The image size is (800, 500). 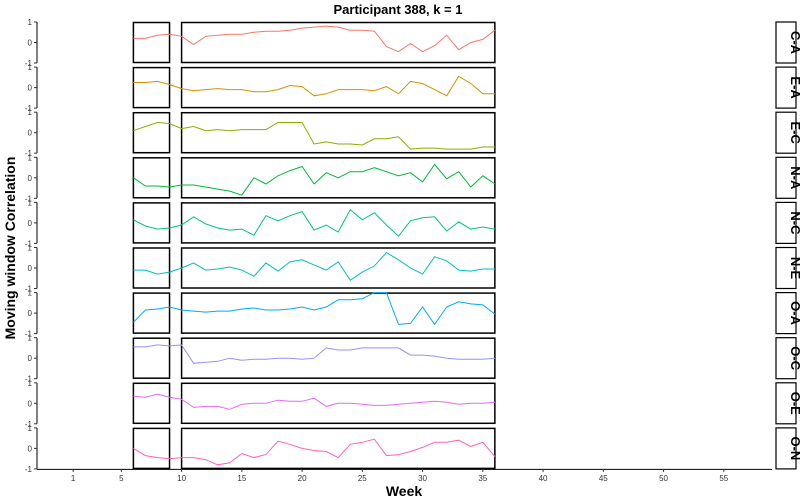 What do you see at coordinates (362, 478) in the screenshot?
I see `x-tick-label: 25` at bounding box center [362, 478].